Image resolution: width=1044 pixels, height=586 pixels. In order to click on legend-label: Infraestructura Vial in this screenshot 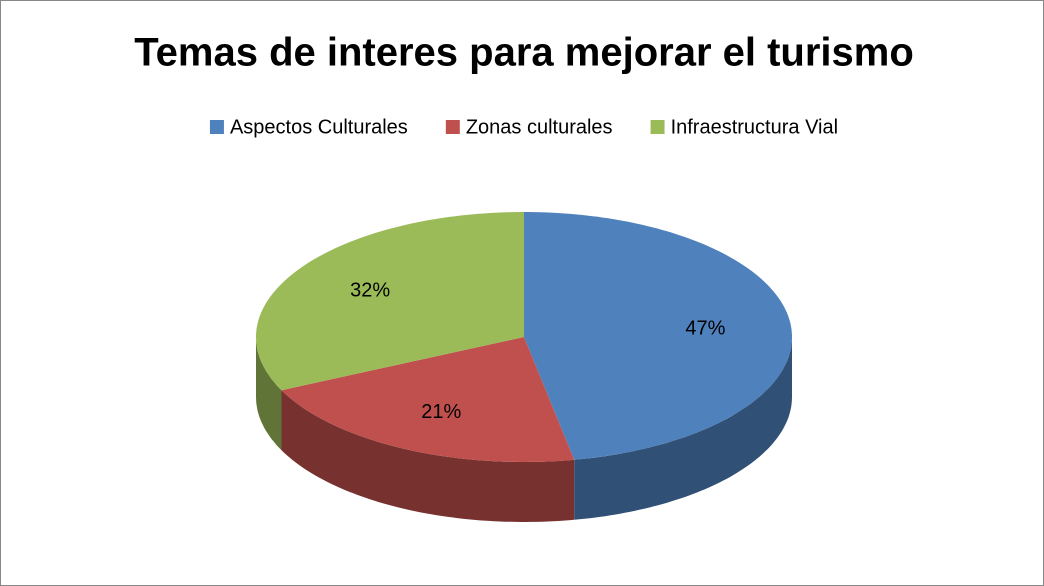, I will do `click(755, 127)`.